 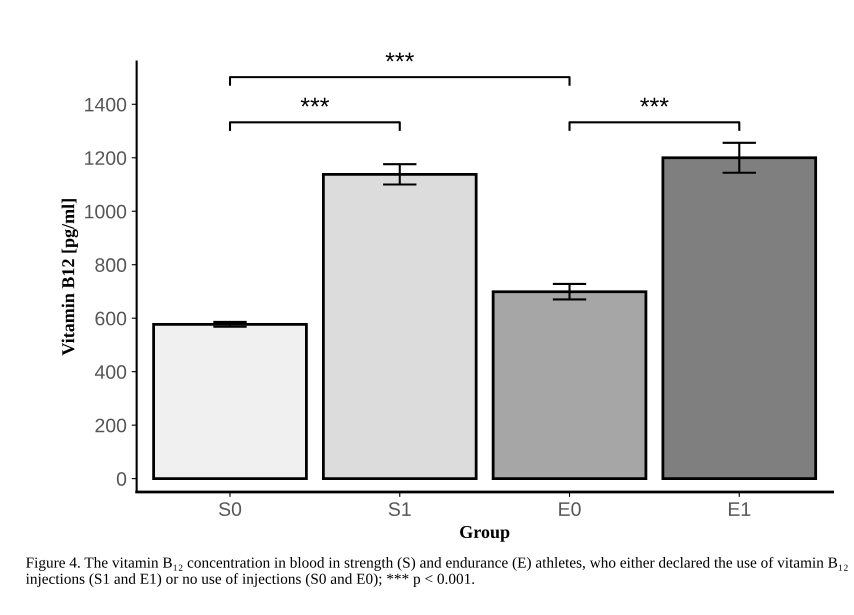 What do you see at coordinates (110, 319) in the screenshot?
I see `y-tick-label: 600` at bounding box center [110, 319].